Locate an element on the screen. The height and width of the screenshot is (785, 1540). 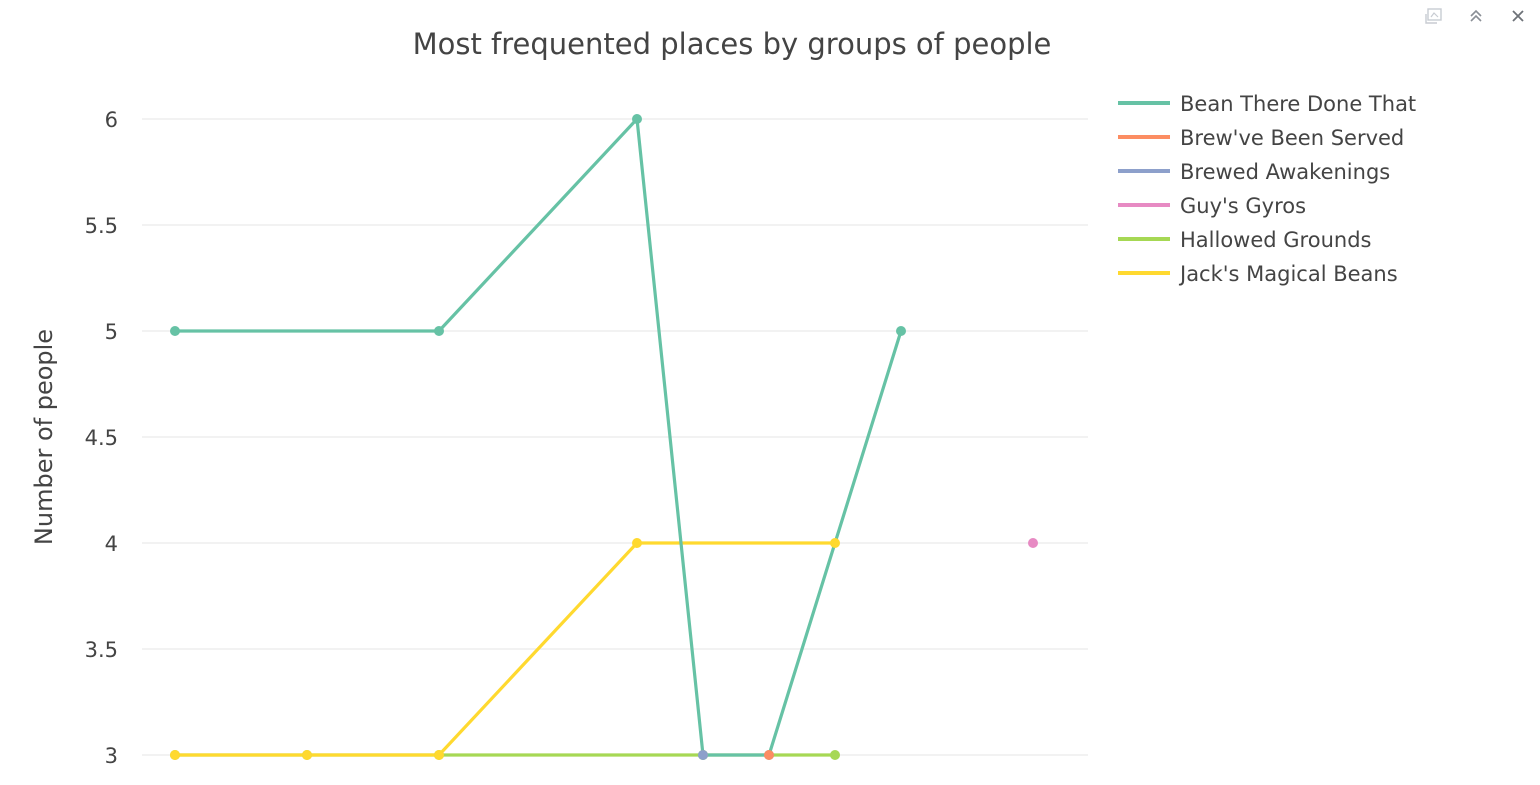
y-tick-label: 3.5 is located at coordinates (101, 650).